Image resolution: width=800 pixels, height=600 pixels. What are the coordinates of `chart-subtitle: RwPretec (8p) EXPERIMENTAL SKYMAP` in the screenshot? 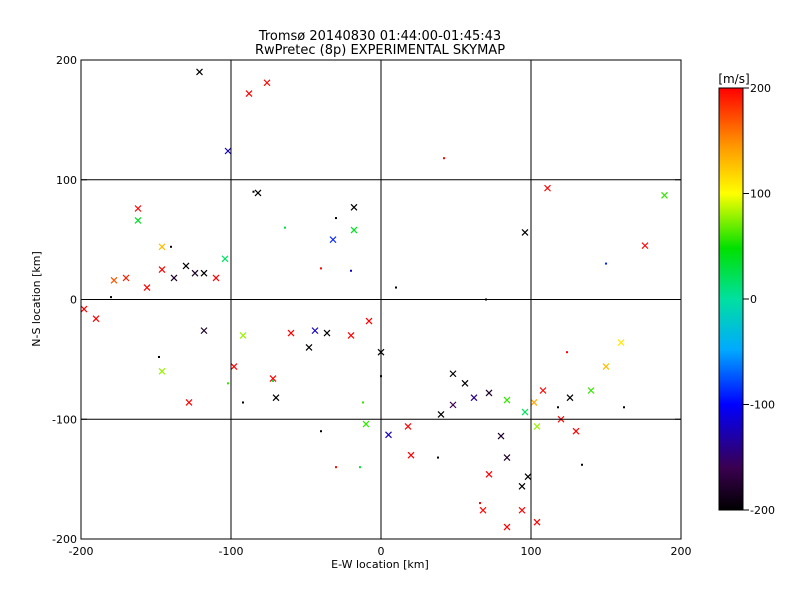 It's located at (380, 50).